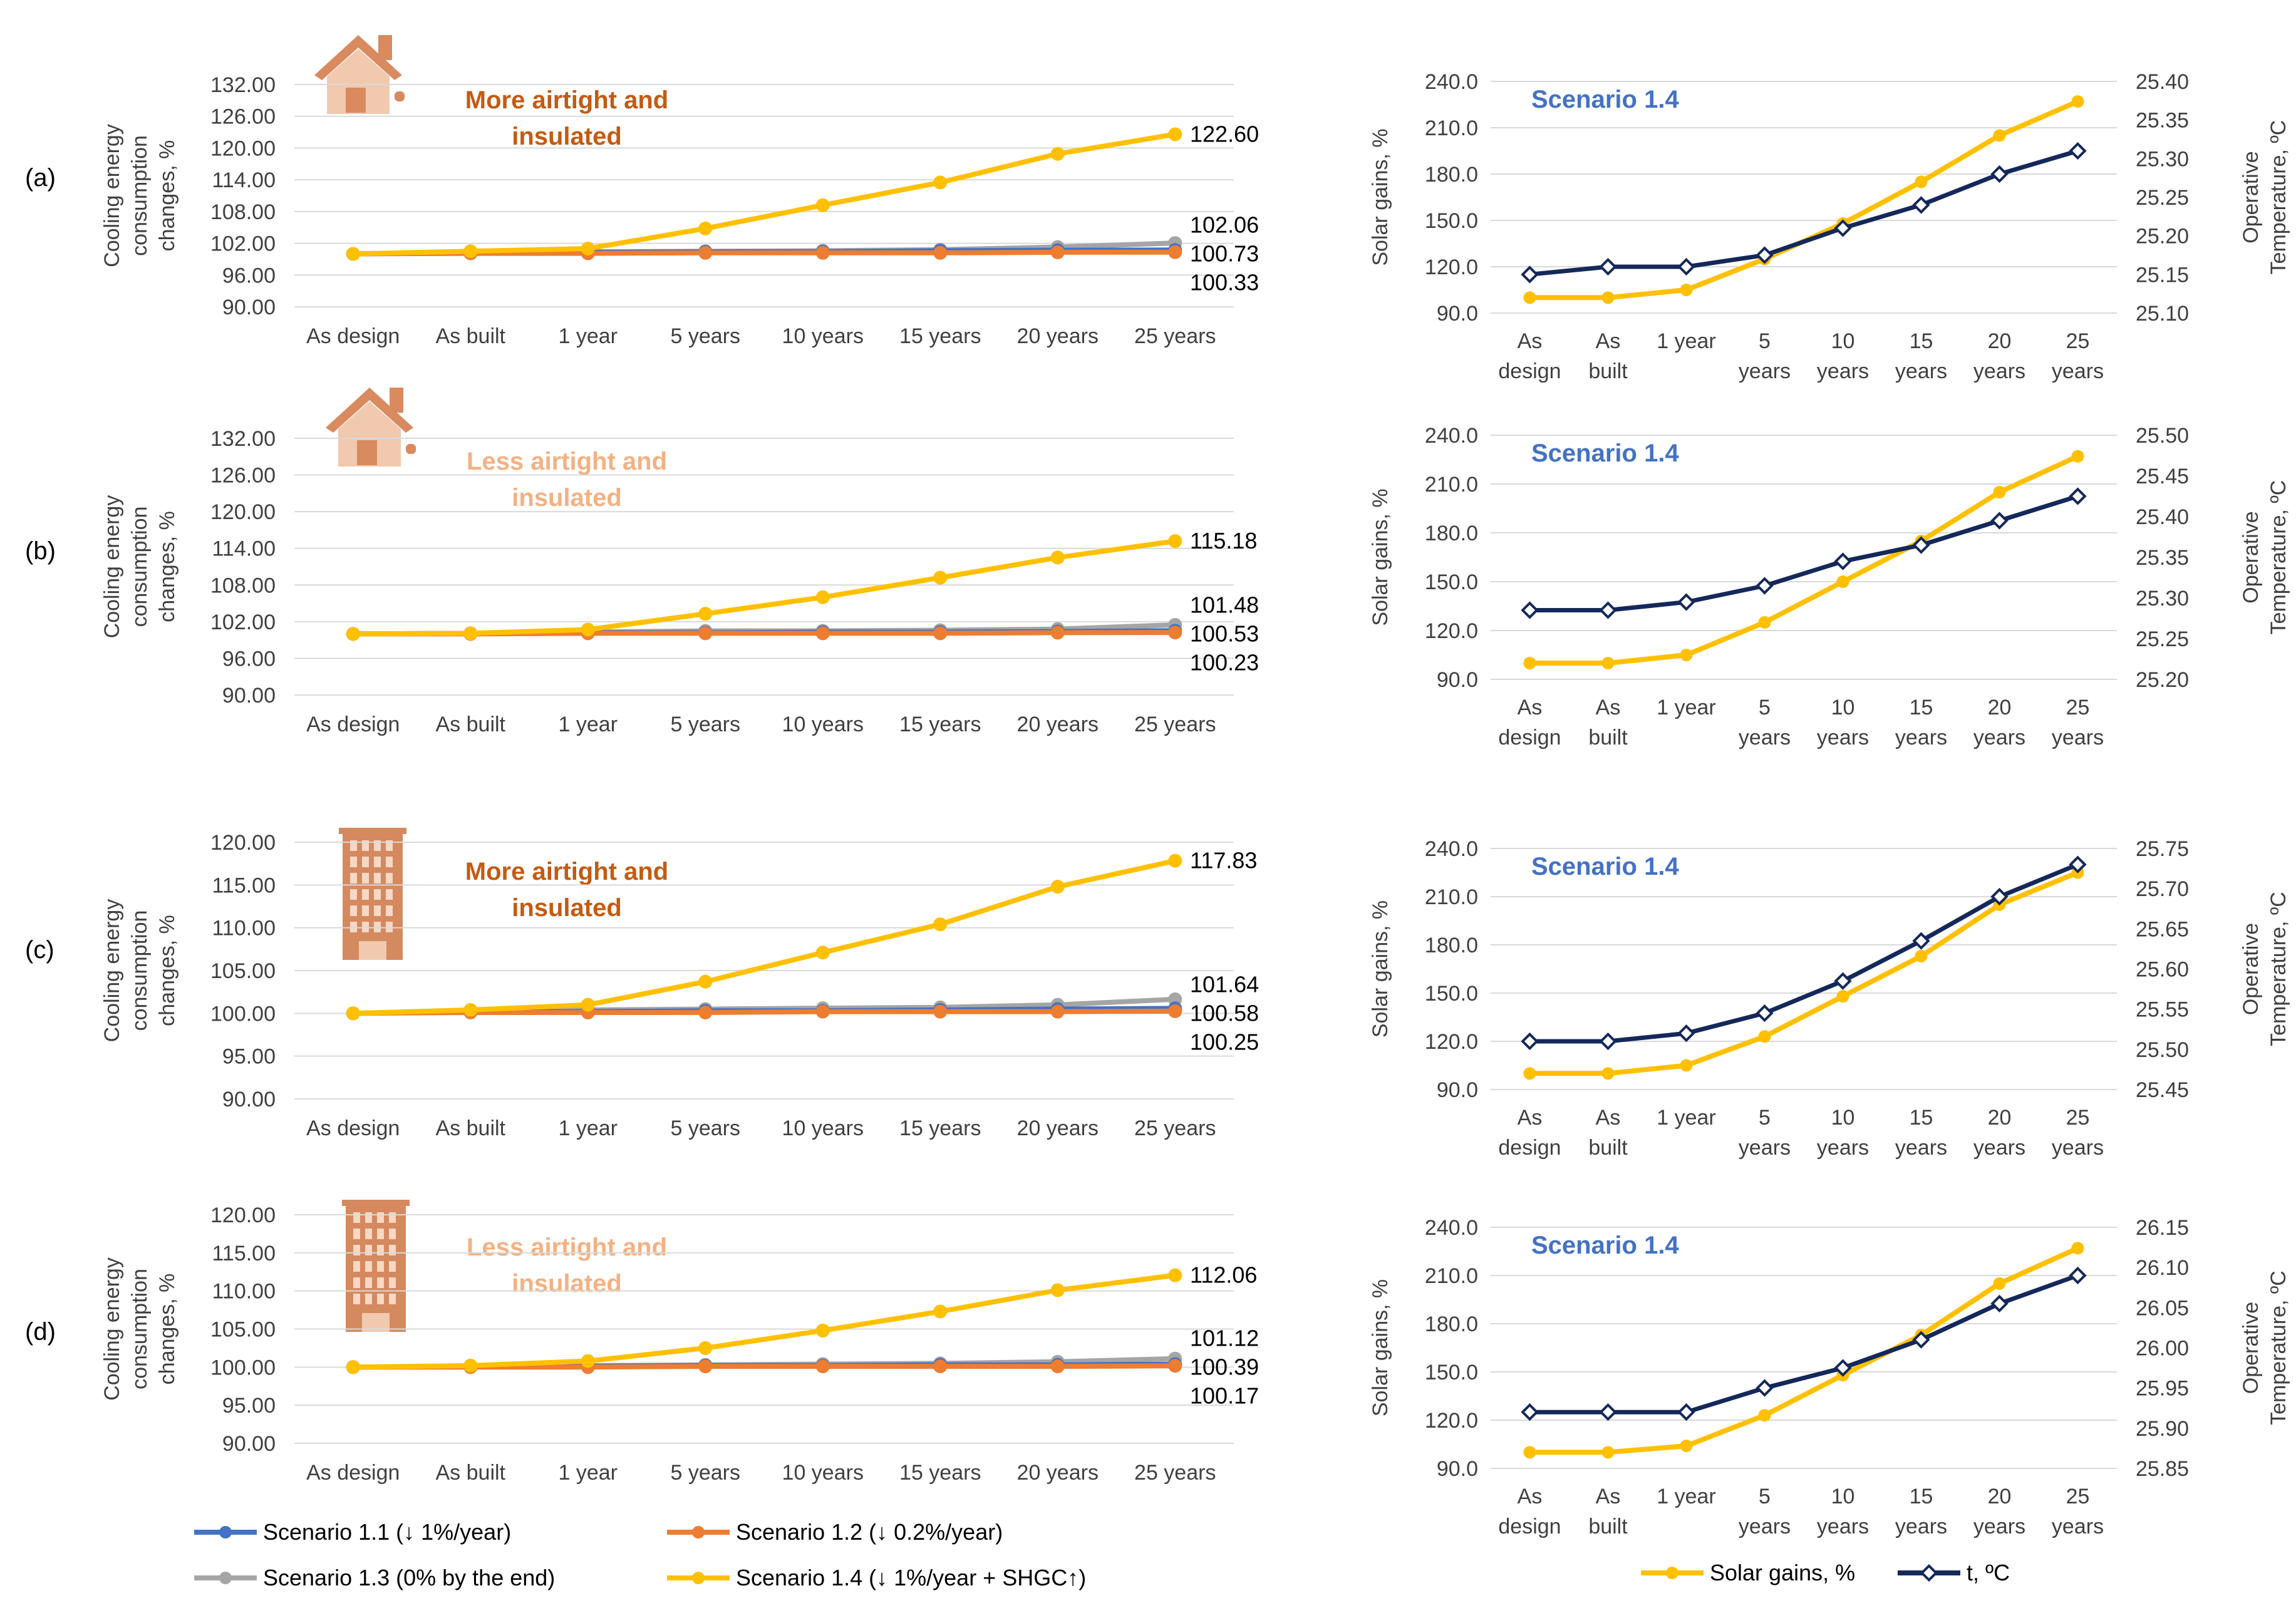 The image size is (2296, 1613). I want to click on legend-label: Scenario 1.1 (↓ 1%/year), so click(387, 1532).